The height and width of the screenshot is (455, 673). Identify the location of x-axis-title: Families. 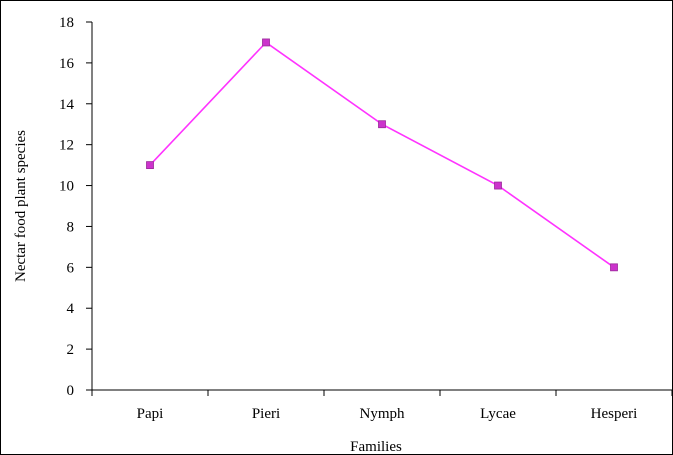
(376, 446).